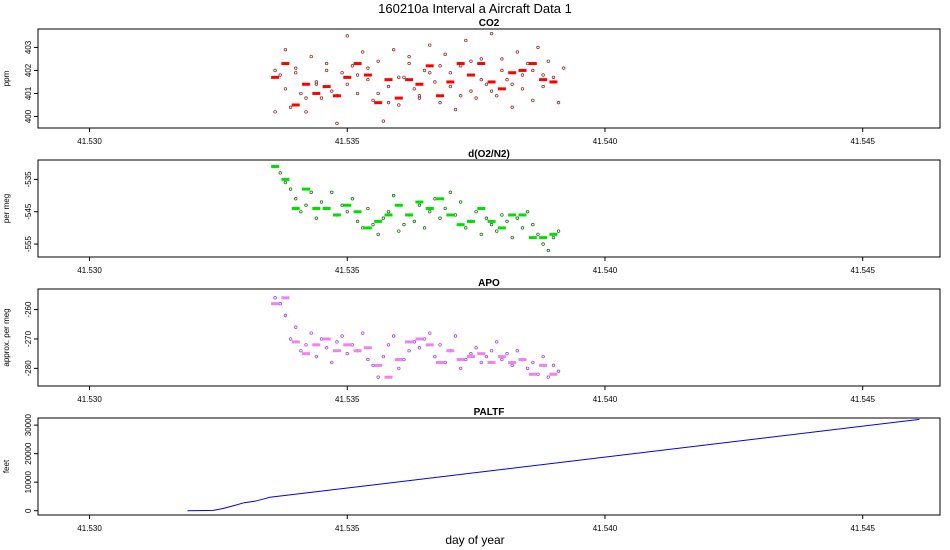 This screenshot has width=950, height=550. Describe the element at coordinates (6, 337) in the screenshot. I see `y-axis-label: approx. per meg` at that location.